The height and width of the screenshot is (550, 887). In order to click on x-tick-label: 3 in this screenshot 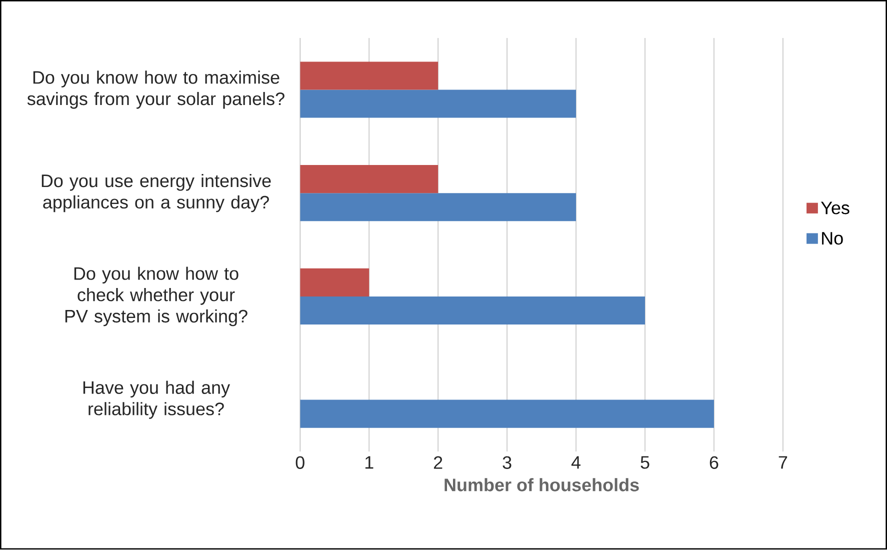, I will do `click(507, 463)`.